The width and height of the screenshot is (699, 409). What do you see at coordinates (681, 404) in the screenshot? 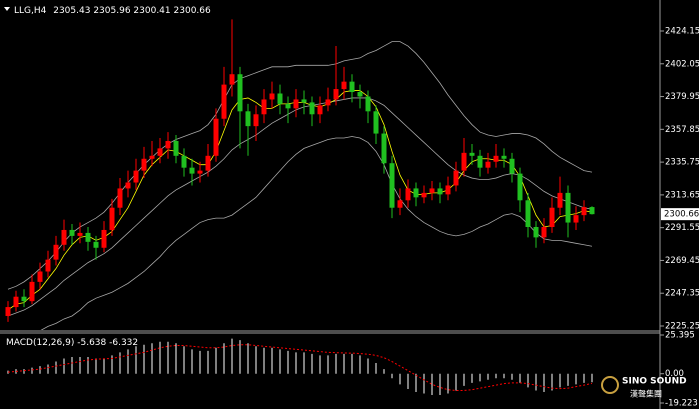
I see `y-tick-label: -19.223` at bounding box center [681, 404].